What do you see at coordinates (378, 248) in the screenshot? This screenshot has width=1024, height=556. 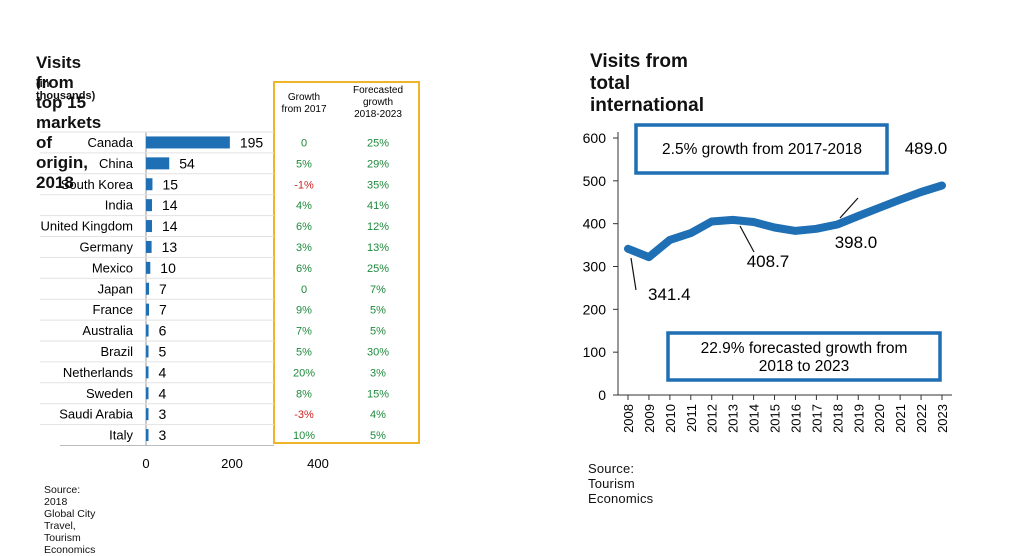 I see `forecast-cell: 13%` at bounding box center [378, 248].